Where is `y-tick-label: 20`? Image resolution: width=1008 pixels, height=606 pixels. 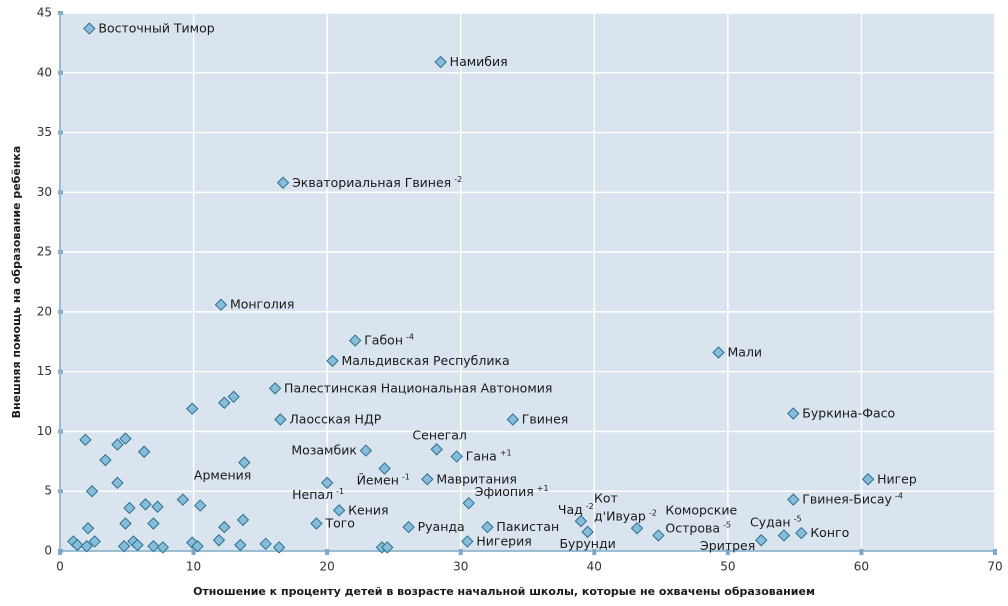 y-tick-label: 20 is located at coordinates (44, 311).